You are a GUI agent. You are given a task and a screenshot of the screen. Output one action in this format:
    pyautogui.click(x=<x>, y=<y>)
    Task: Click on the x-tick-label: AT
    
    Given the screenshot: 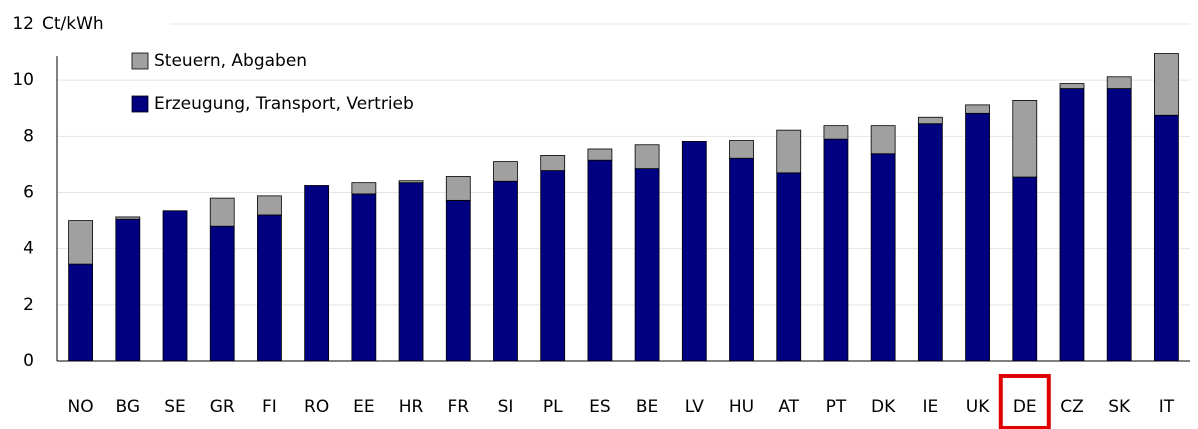 What is the action you would take?
    pyautogui.click(x=788, y=407)
    